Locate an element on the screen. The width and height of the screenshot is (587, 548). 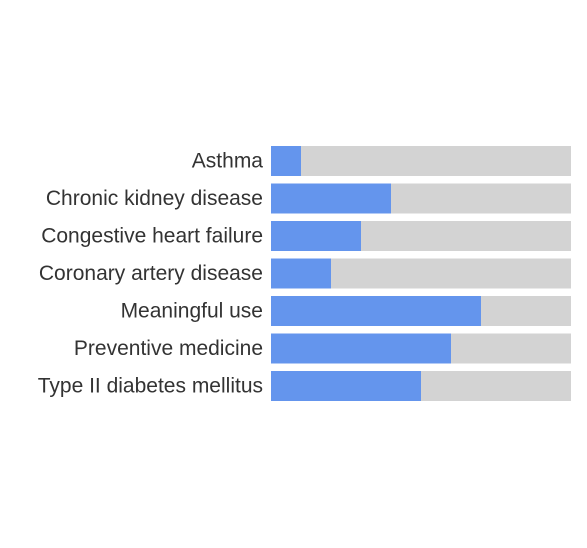
bar-type-ii-diabetes-mellitus is located at coordinates (346, 386).